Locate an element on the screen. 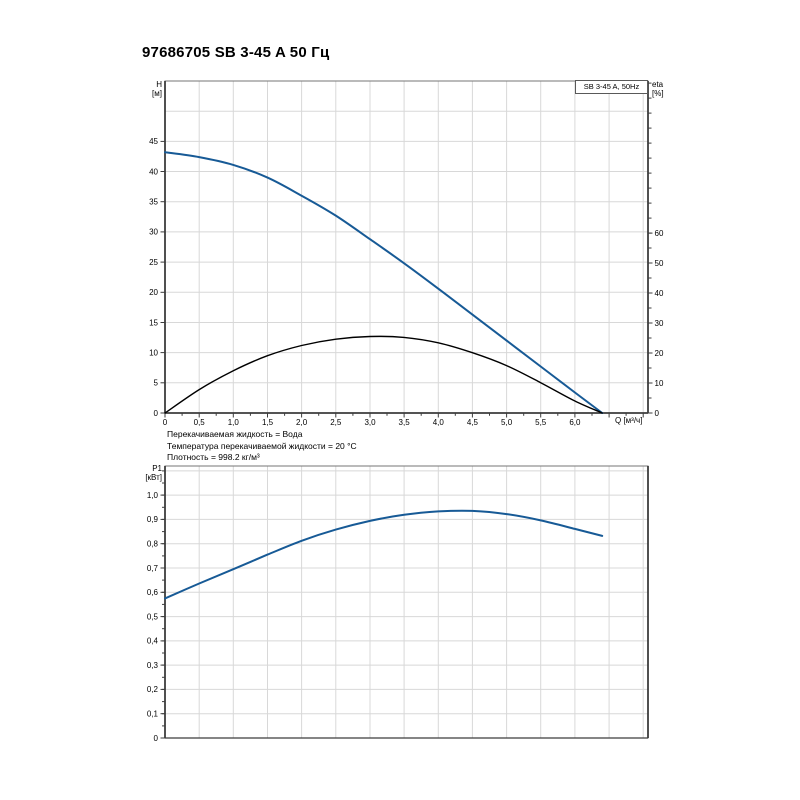 Image resolution: width=800 pixels, height=800 pixels. note-density: Плотность = 998.2 кг/м³ is located at coordinates (213, 457).